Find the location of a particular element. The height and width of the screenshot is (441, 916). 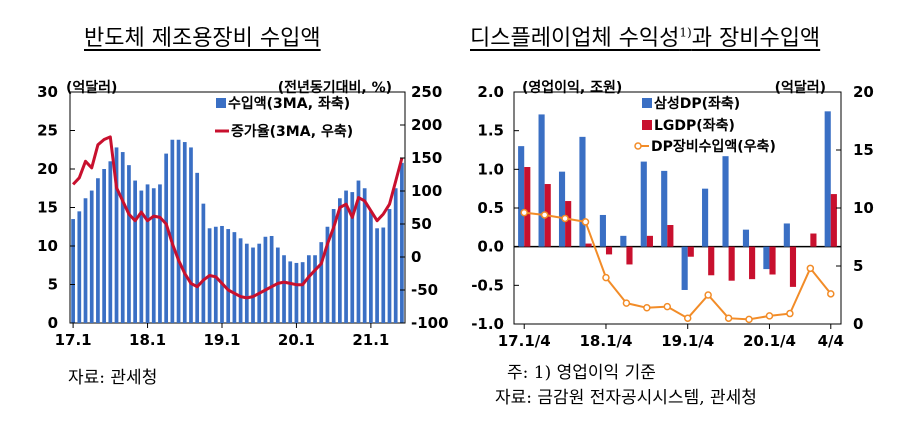

right-chart-left-unit: (영업이익, 조원) is located at coordinates (572, 87).